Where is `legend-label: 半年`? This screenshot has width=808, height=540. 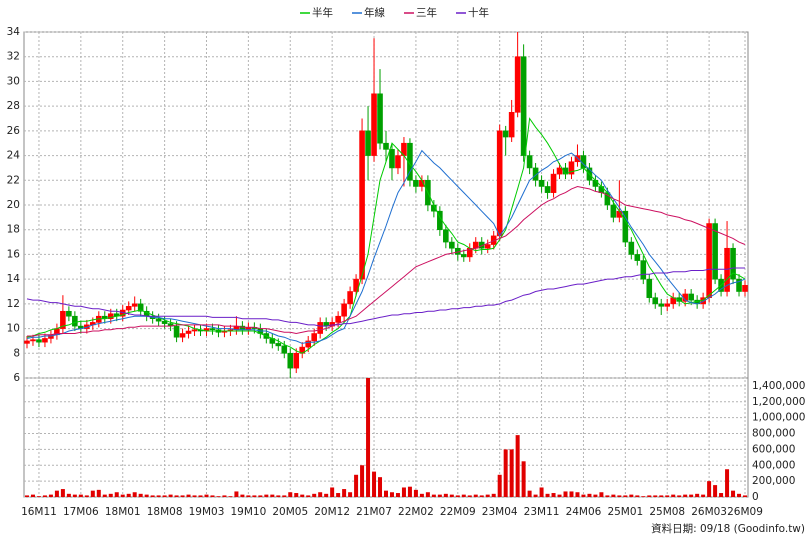 legend-label: 半年 is located at coordinates (322, 12).